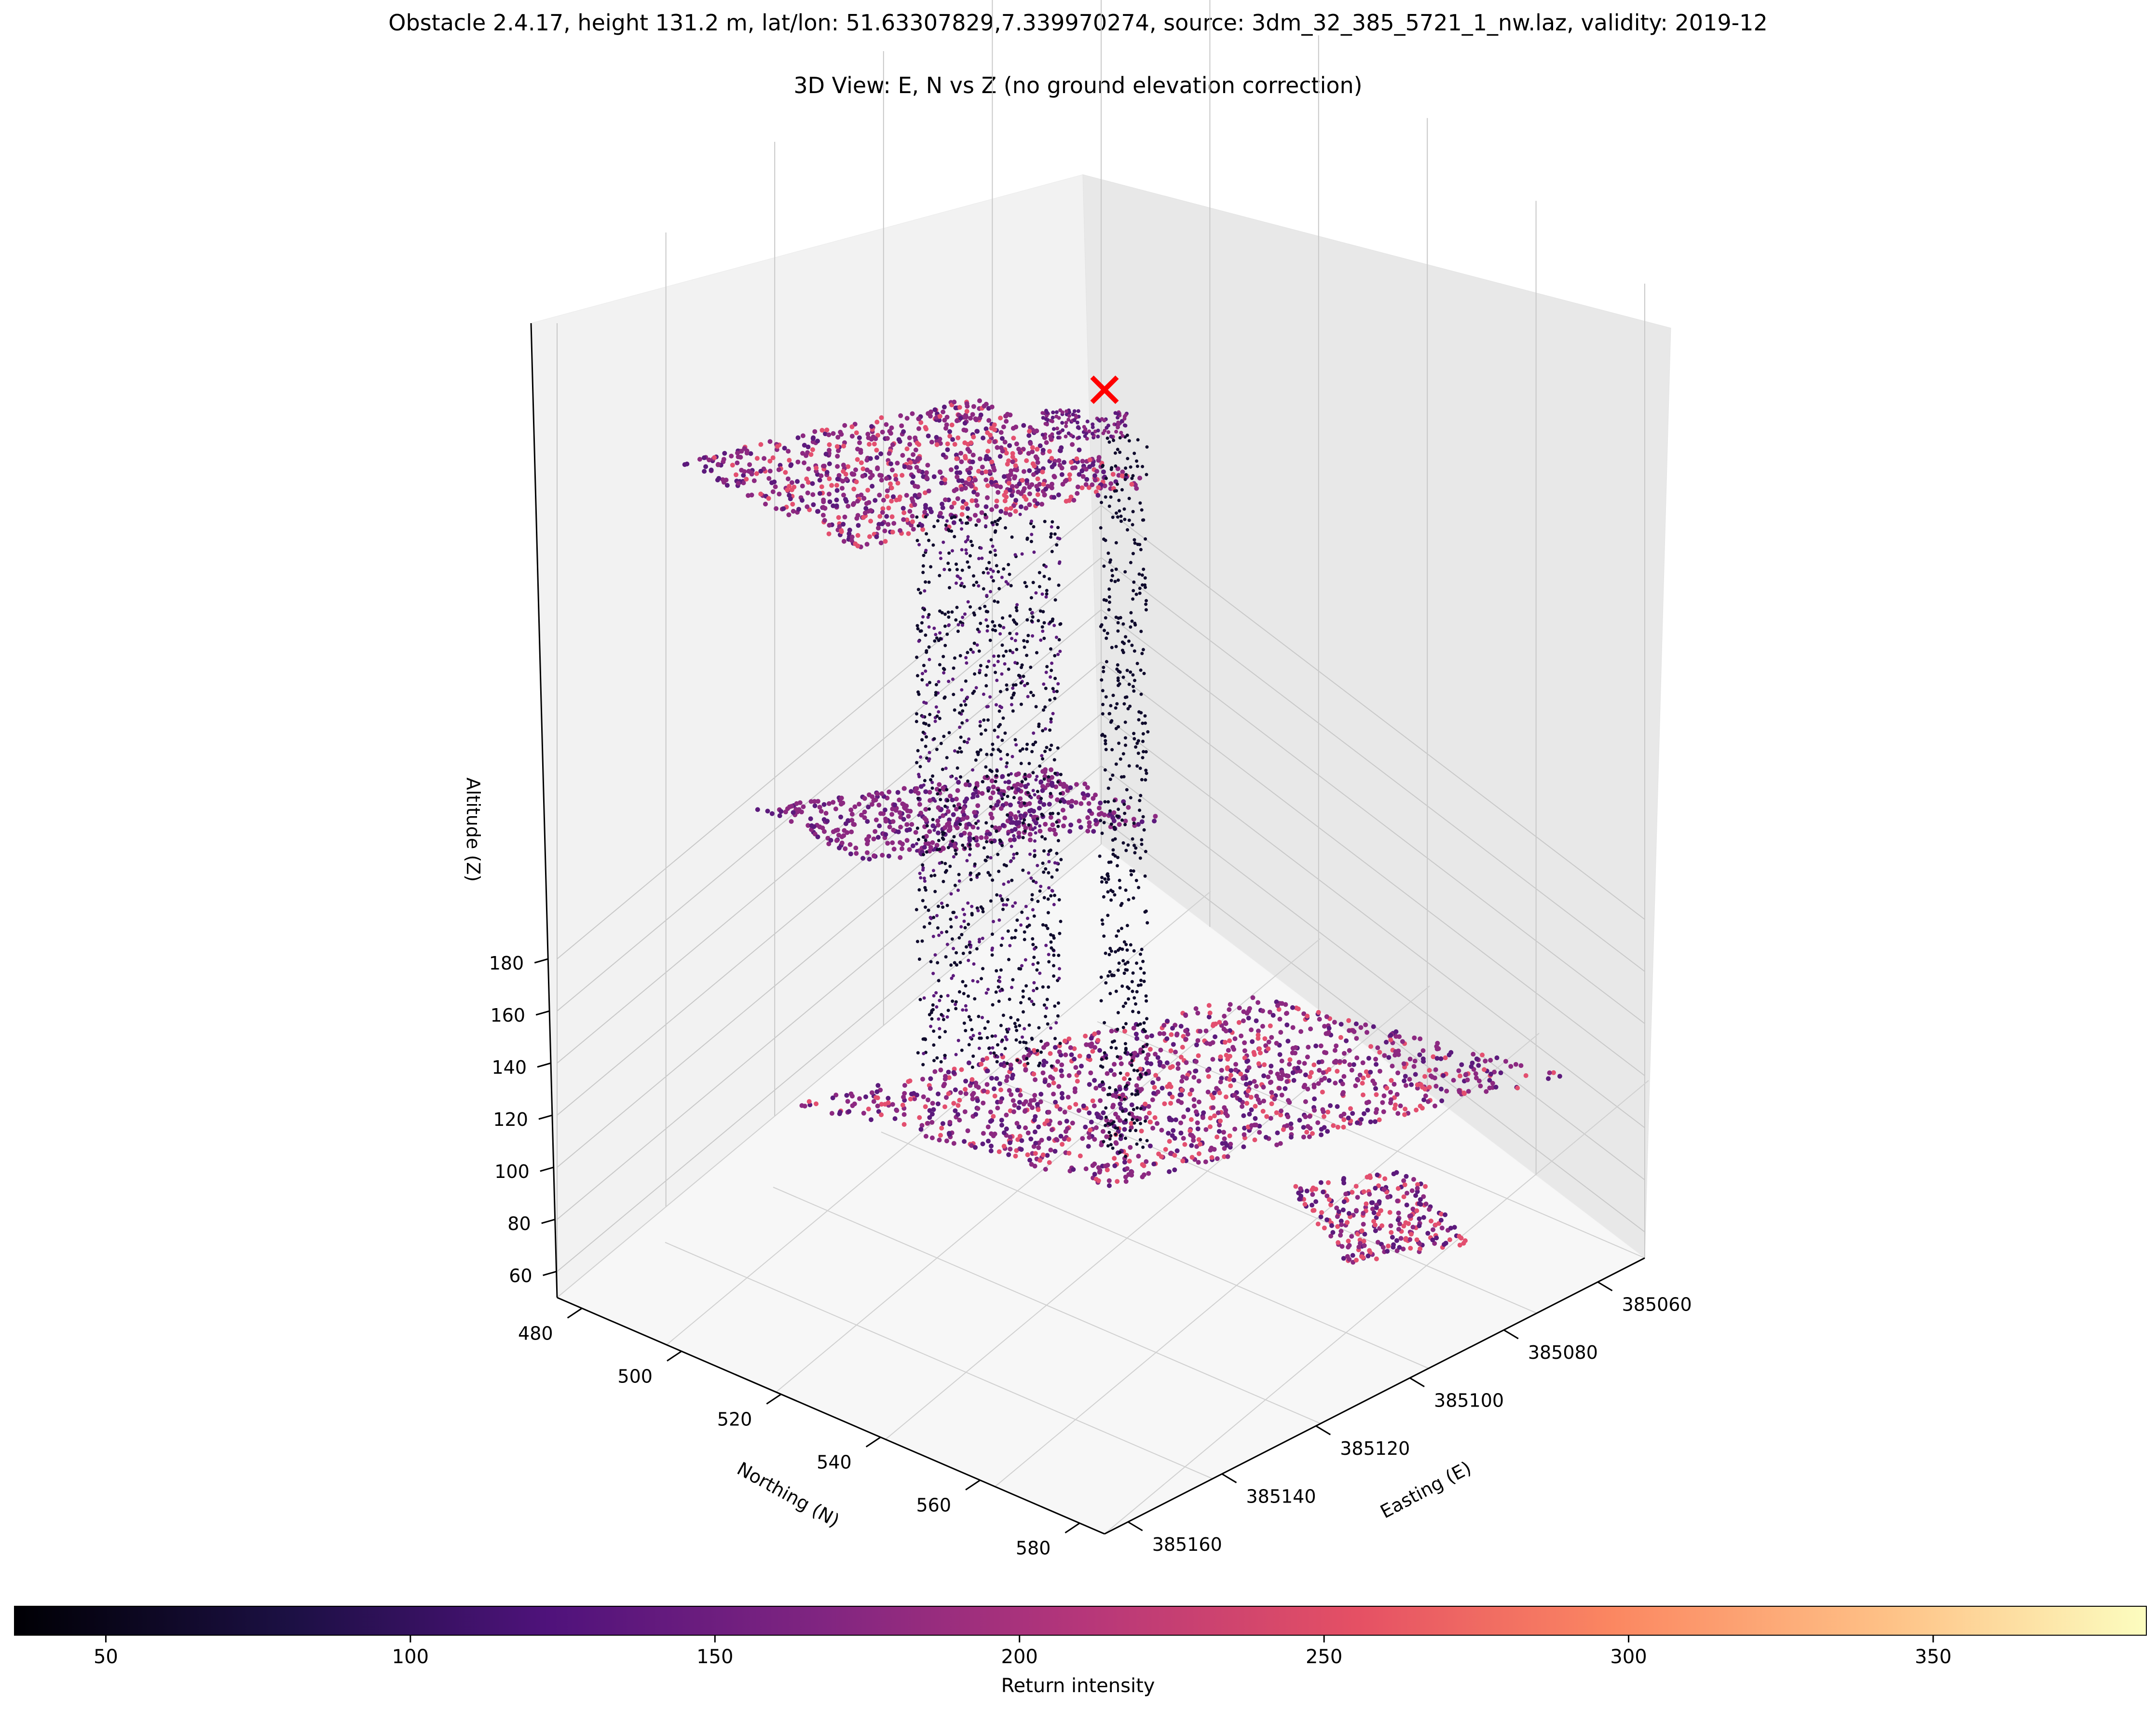  Describe the element at coordinates (541, 961) in the screenshot. I see `z-tick` at that location.